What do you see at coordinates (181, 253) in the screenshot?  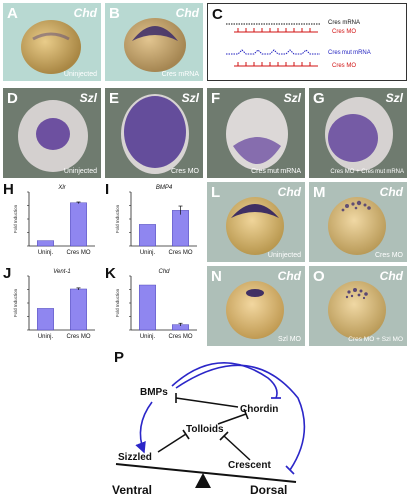 I see `x-tick-label-i-1: Cres MO` at bounding box center [181, 253].